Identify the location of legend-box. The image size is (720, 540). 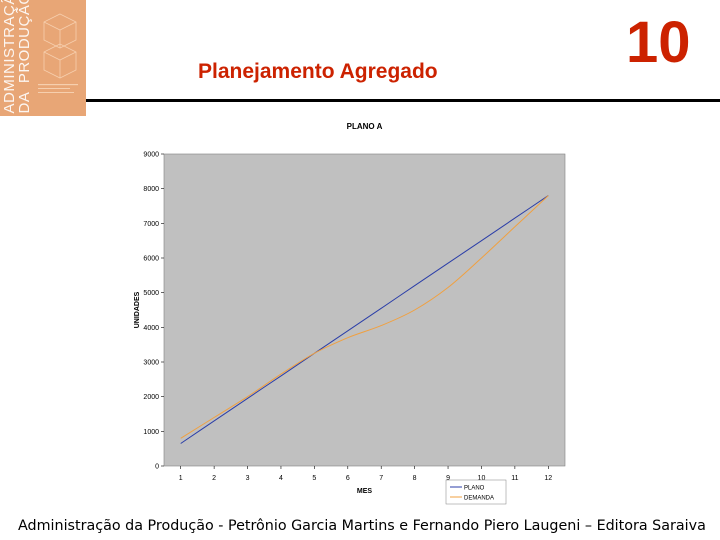
(476, 492).